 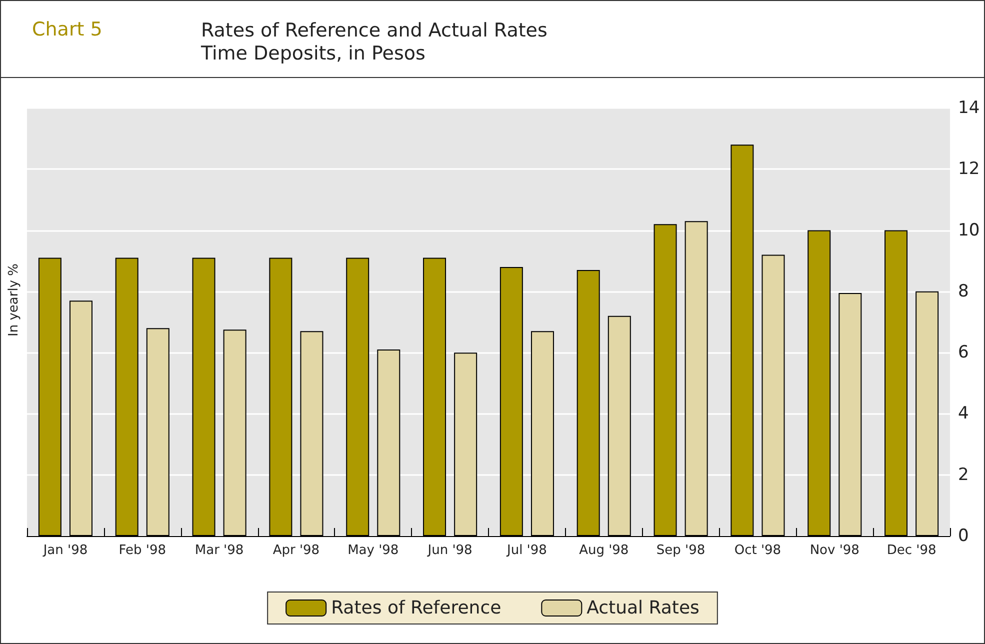 I want to click on x-tick-label: Feb '98, so click(x=142, y=550).